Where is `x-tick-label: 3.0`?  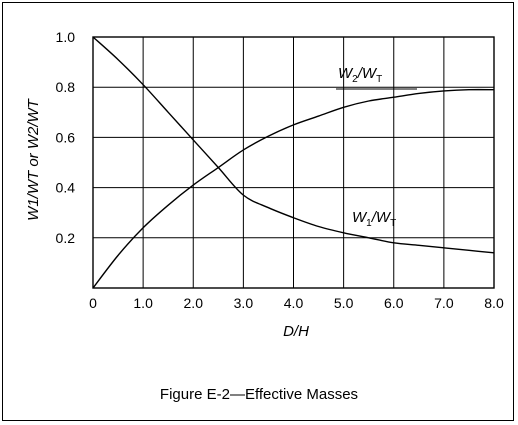 x-tick-label: 3.0 is located at coordinates (244, 303).